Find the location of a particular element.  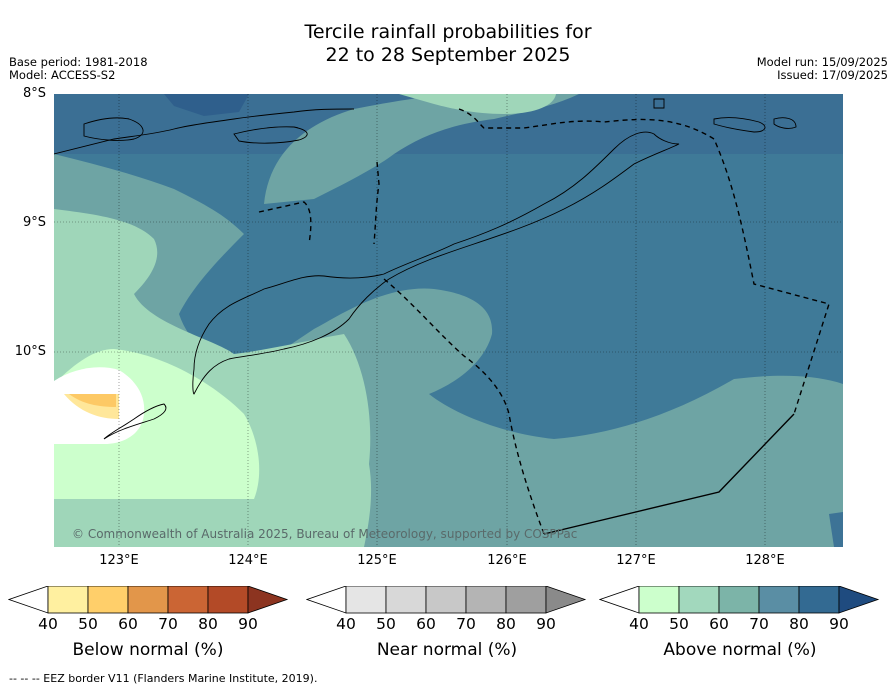

lat-label-9s: 9°S is located at coordinates (34, 222).